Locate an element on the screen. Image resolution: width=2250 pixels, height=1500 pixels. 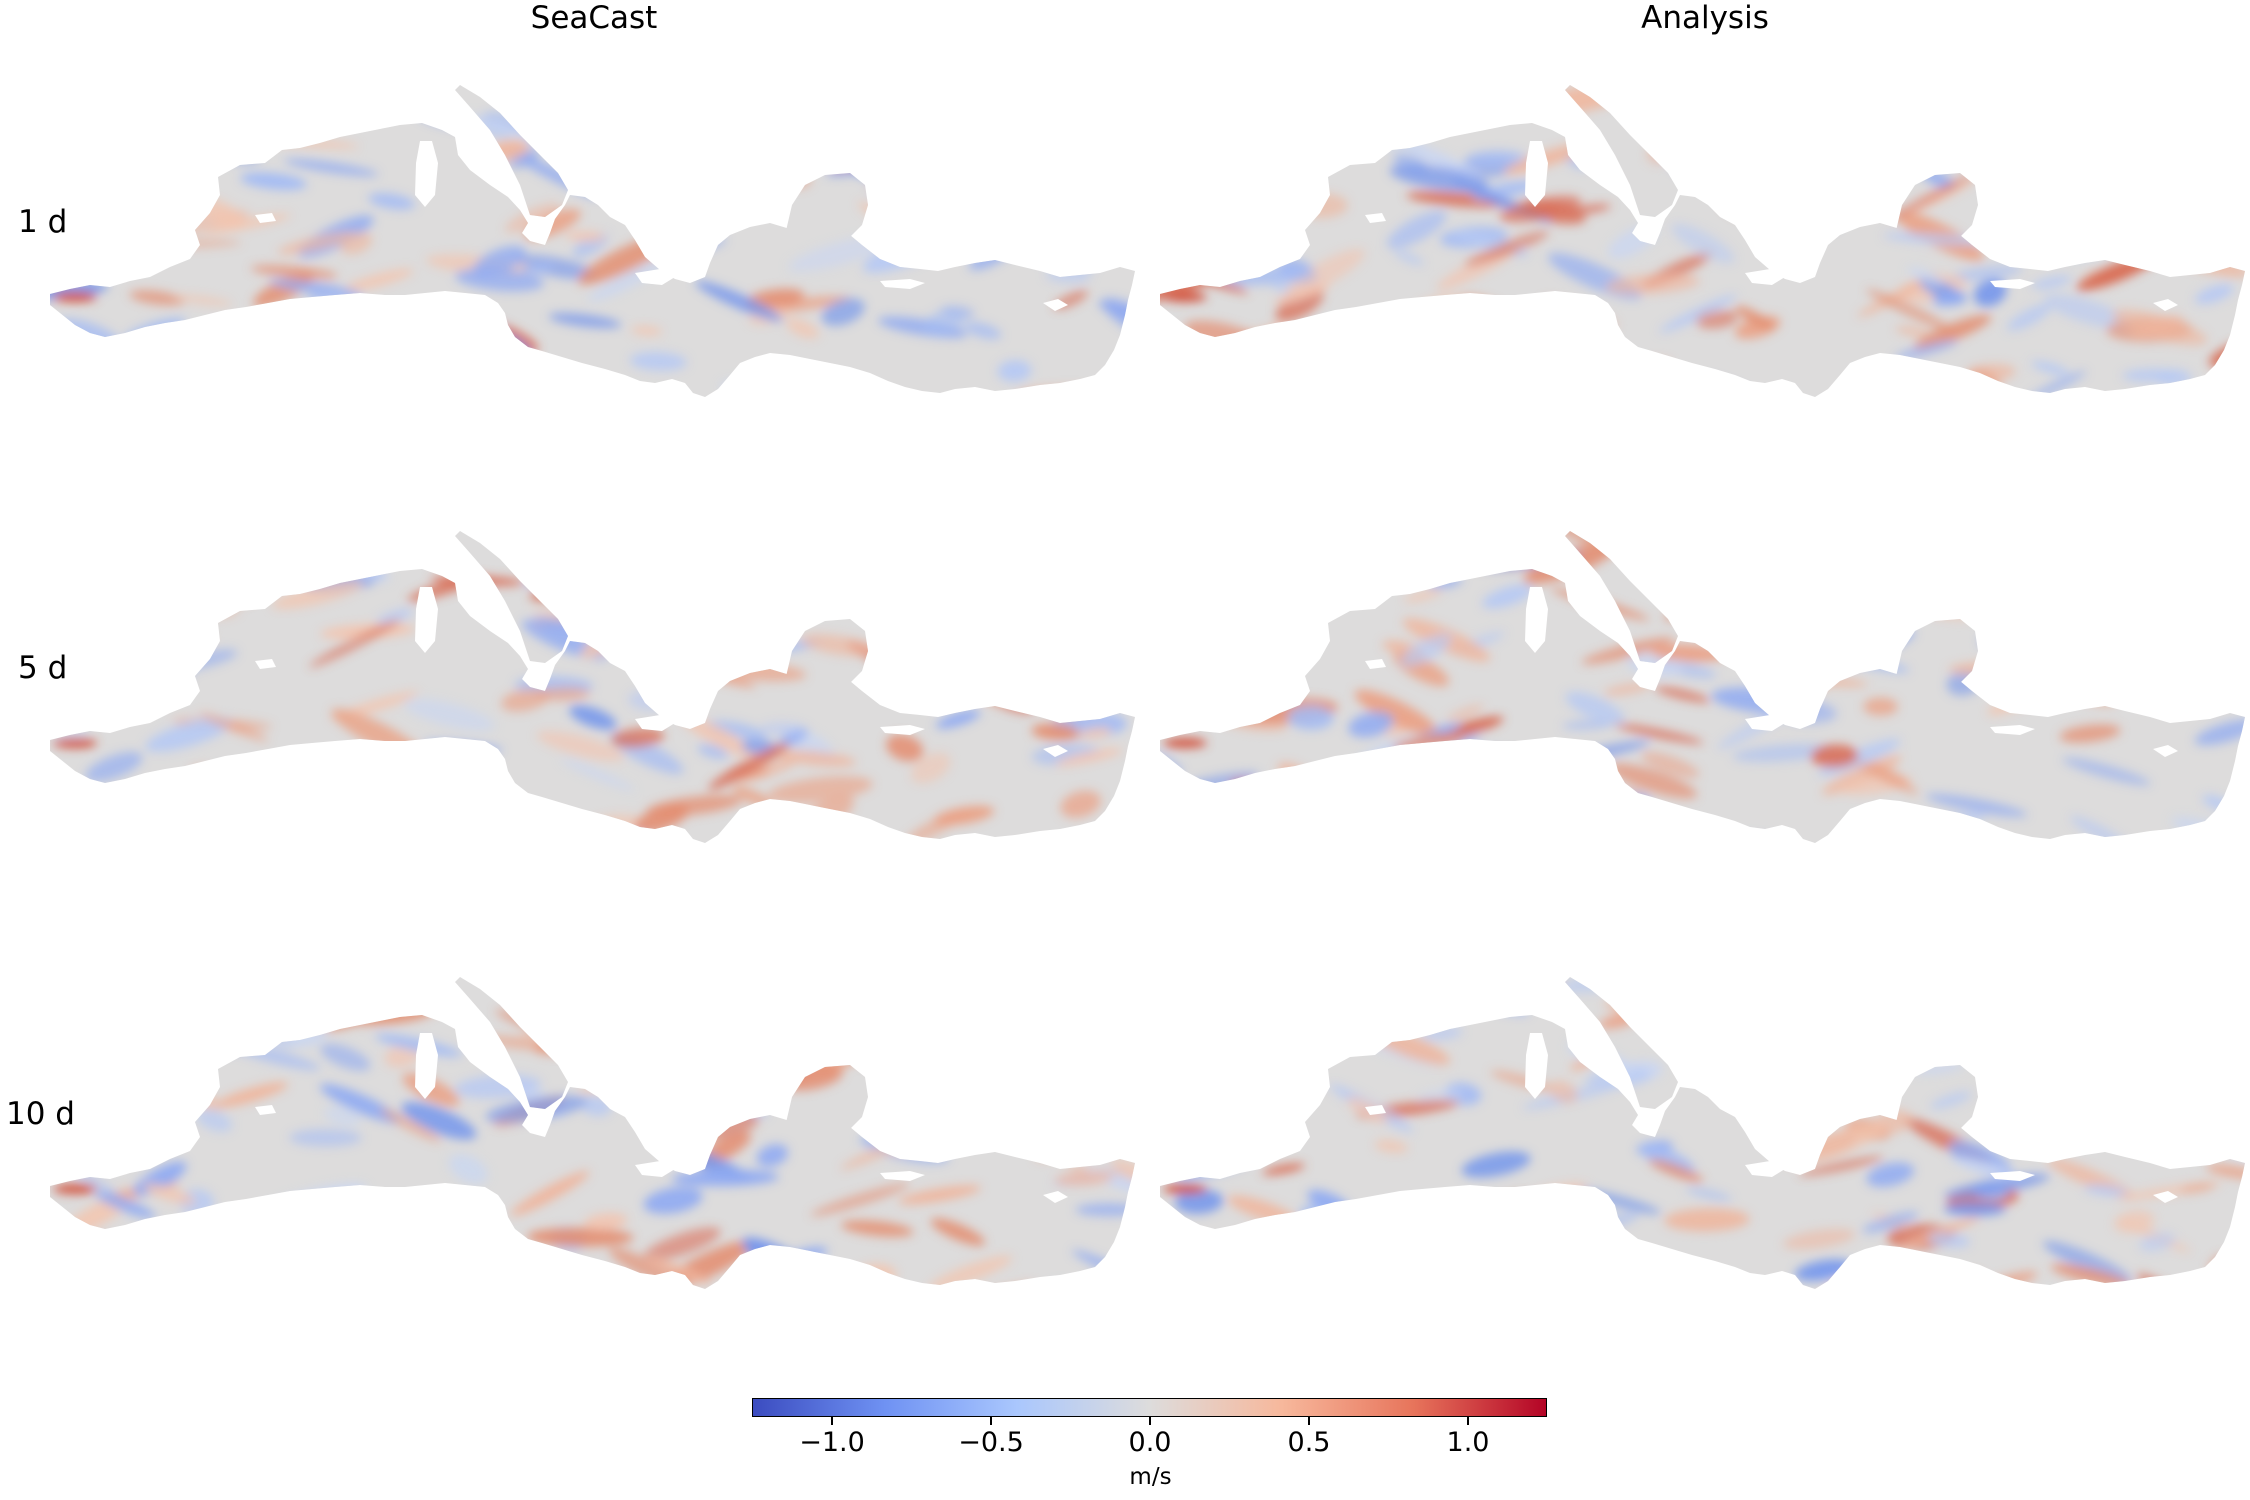
colorbar-tick is located at coordinates (1309, 1421).